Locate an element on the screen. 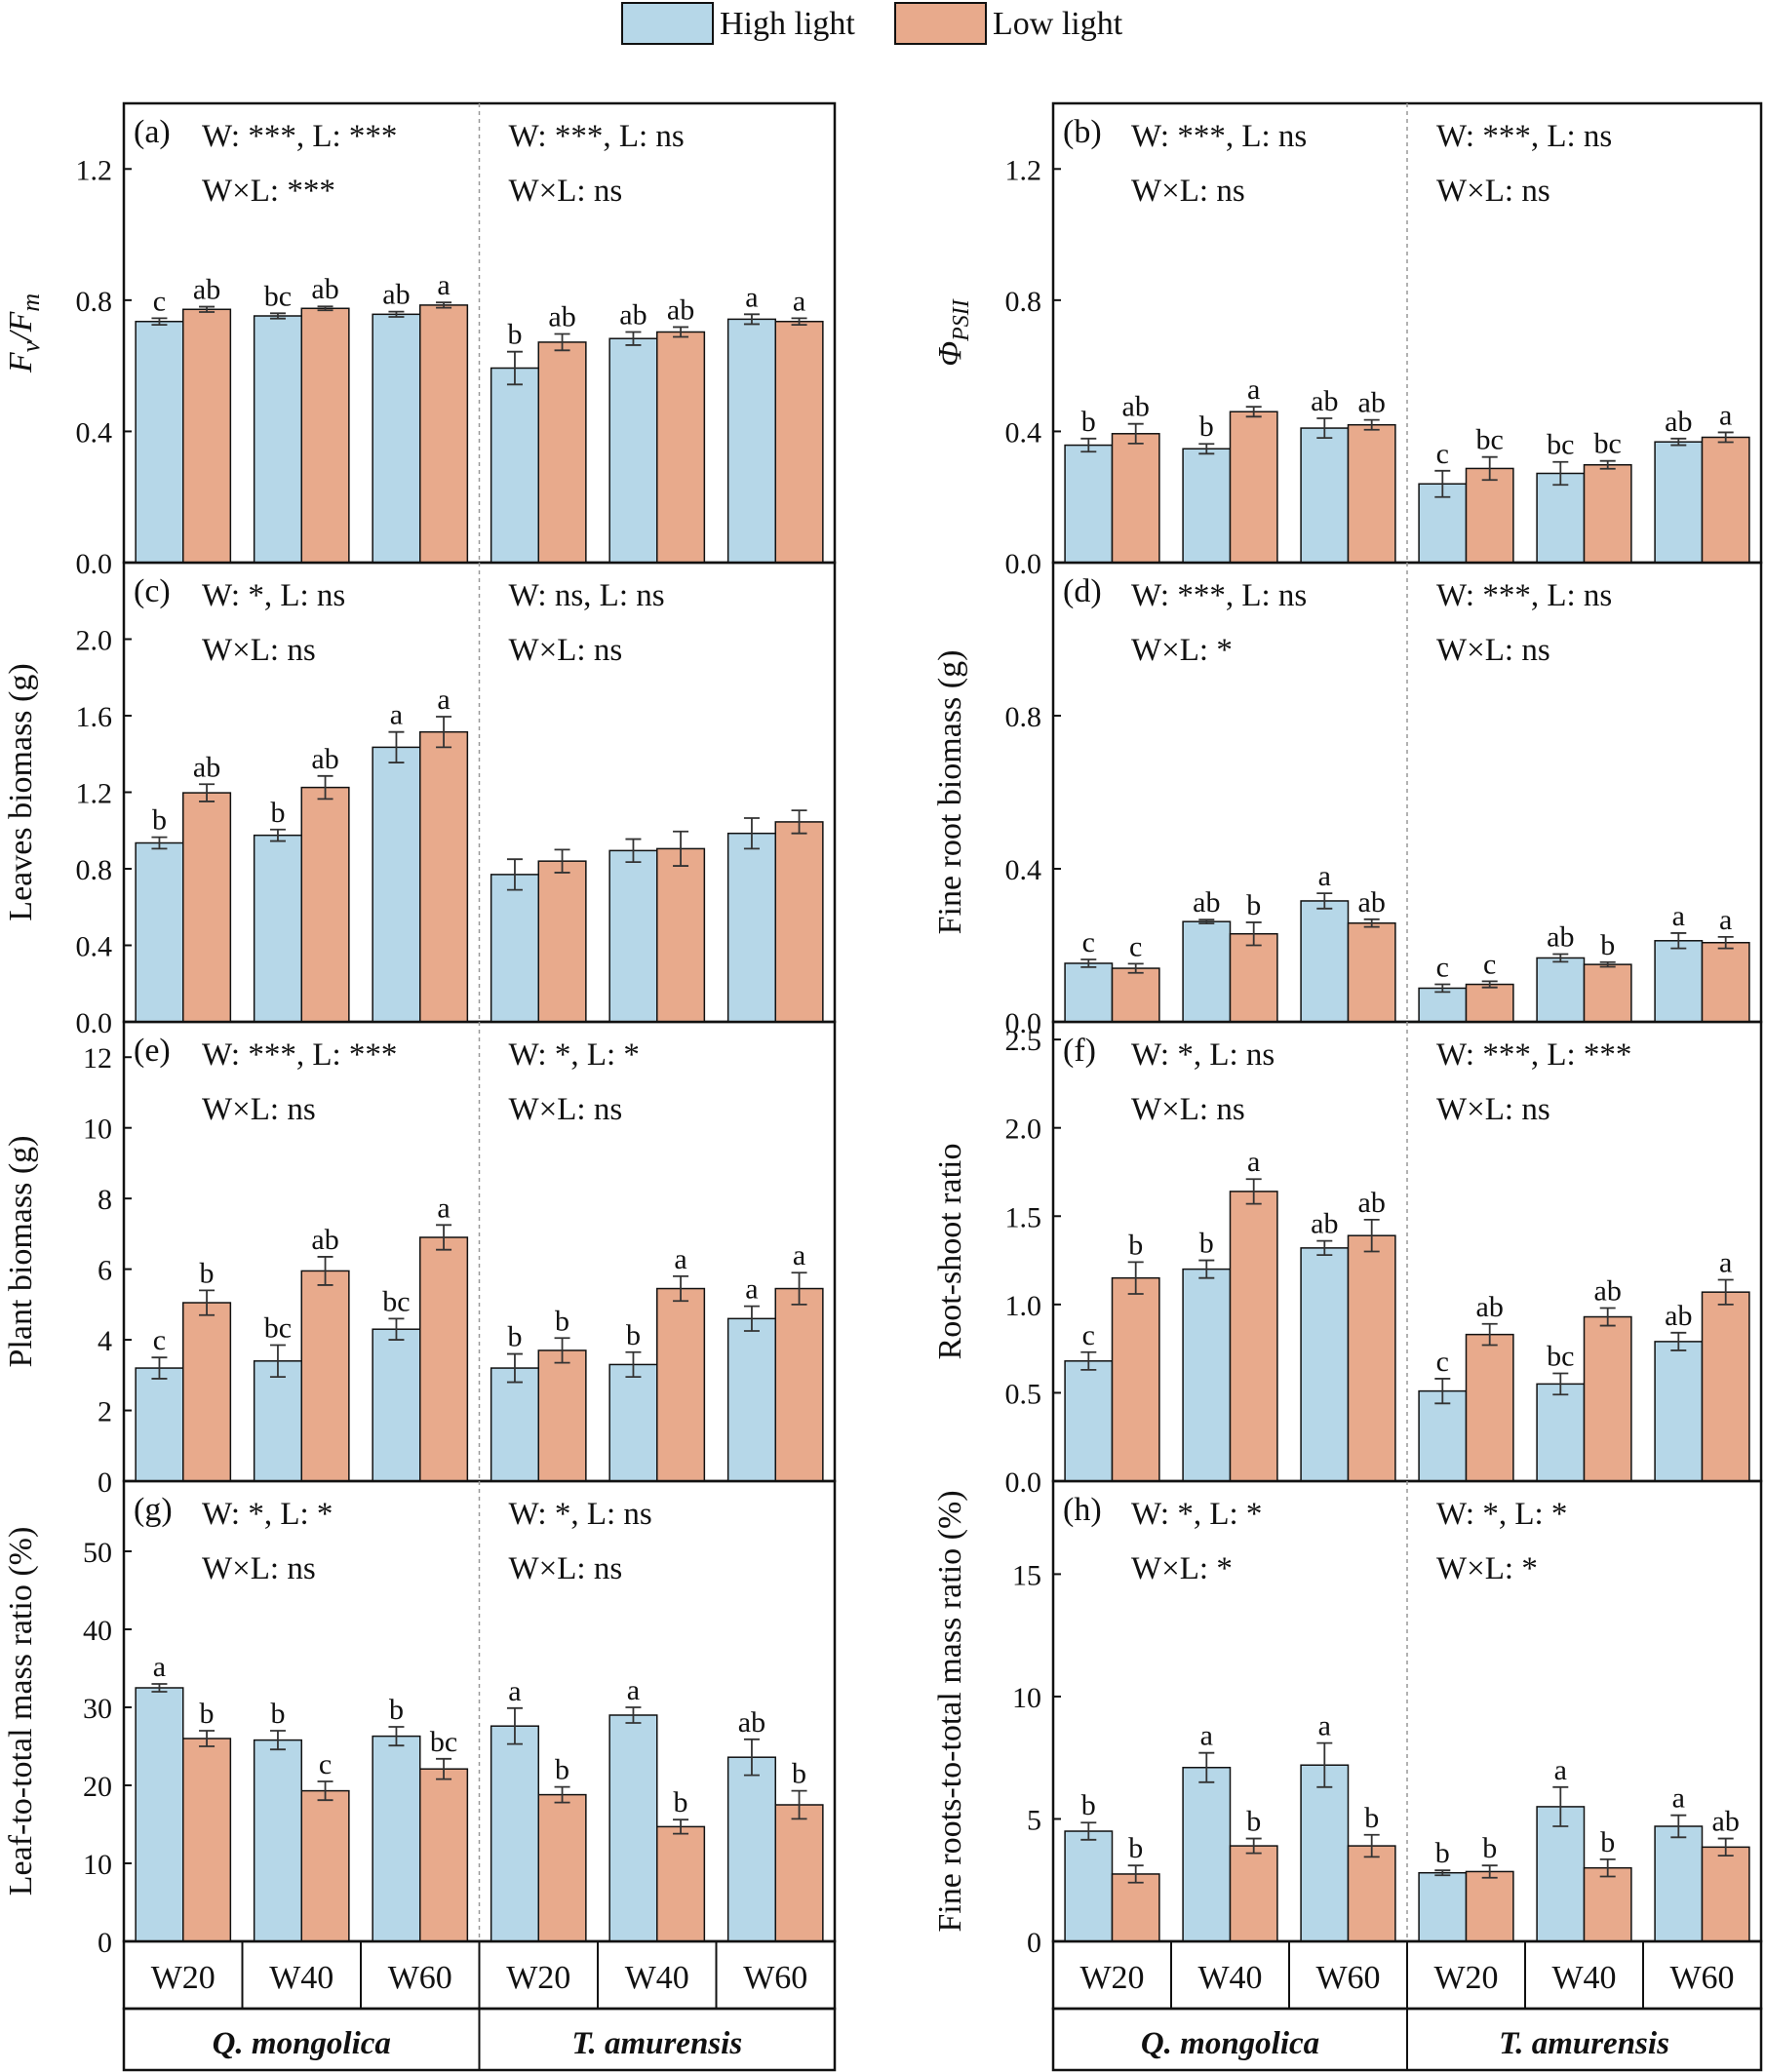 The width and height of the screenshot is (1765, 2072). sig-letter-a-0-1: bc is located at coordinates (278, 296).